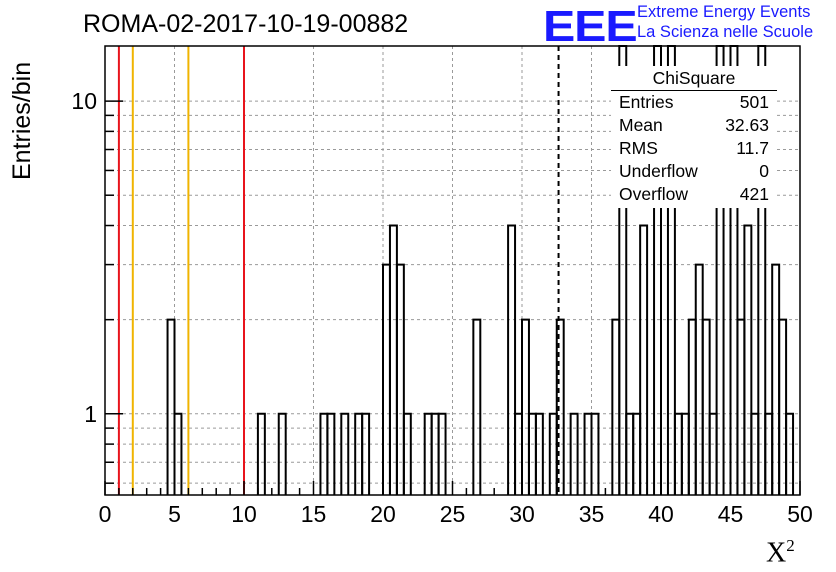 Image resolution: width=836 pixels, height=572 pixels. Describe the element at coordinates (800, 514) in the screenshot. I see `x-tick-label: 50` at that location.